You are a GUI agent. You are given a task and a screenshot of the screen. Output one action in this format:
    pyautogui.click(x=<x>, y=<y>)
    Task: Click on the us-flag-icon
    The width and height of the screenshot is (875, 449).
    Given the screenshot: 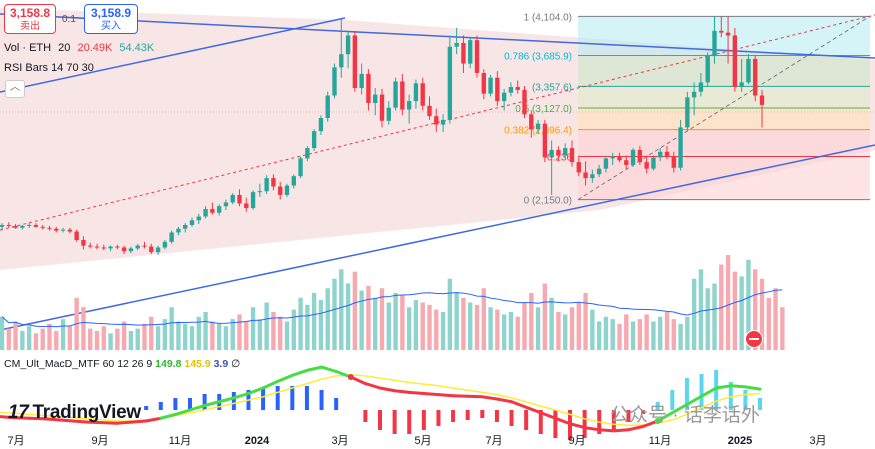 What is the action you would take?
    pyautogui.click(x=754, y=339)
    